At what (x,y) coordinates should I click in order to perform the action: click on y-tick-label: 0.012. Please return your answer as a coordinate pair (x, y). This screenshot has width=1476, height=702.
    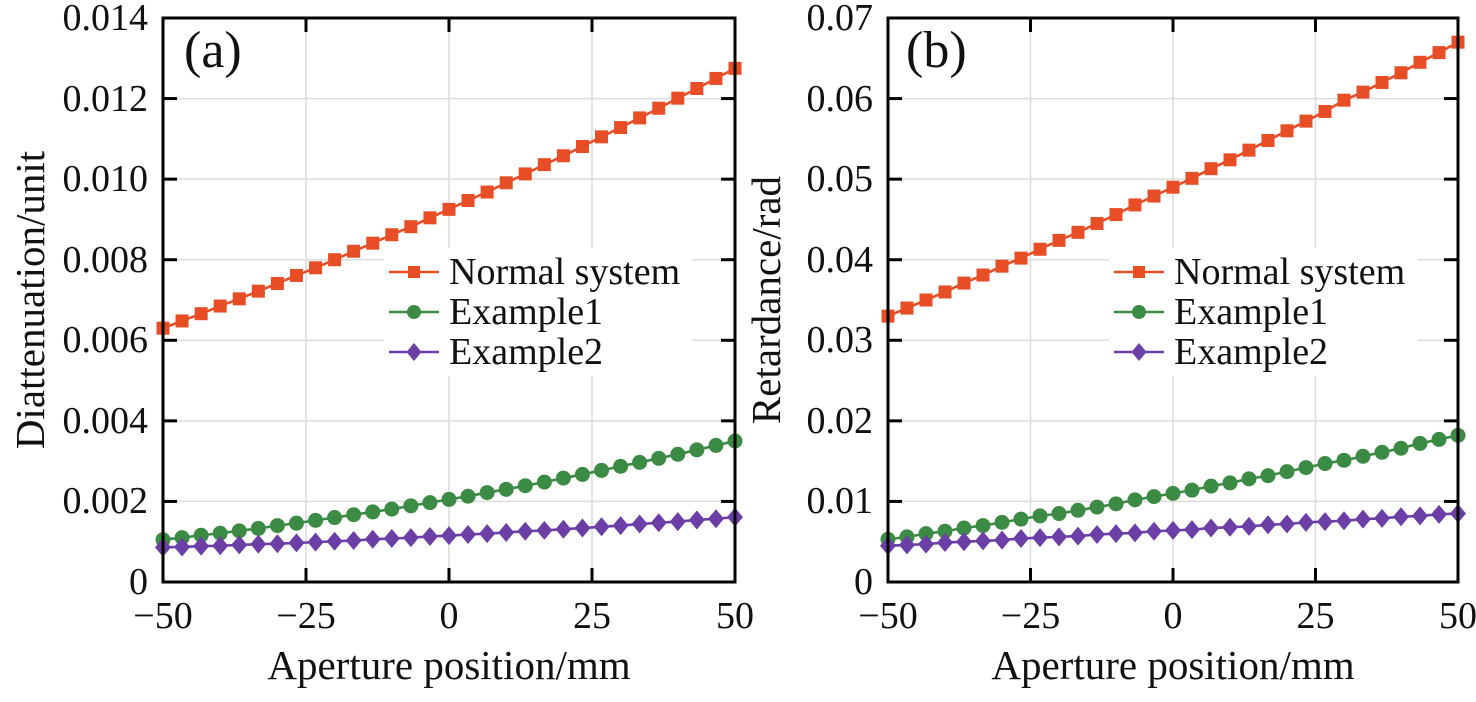
    Looking at the image, I should click on (105, 98).